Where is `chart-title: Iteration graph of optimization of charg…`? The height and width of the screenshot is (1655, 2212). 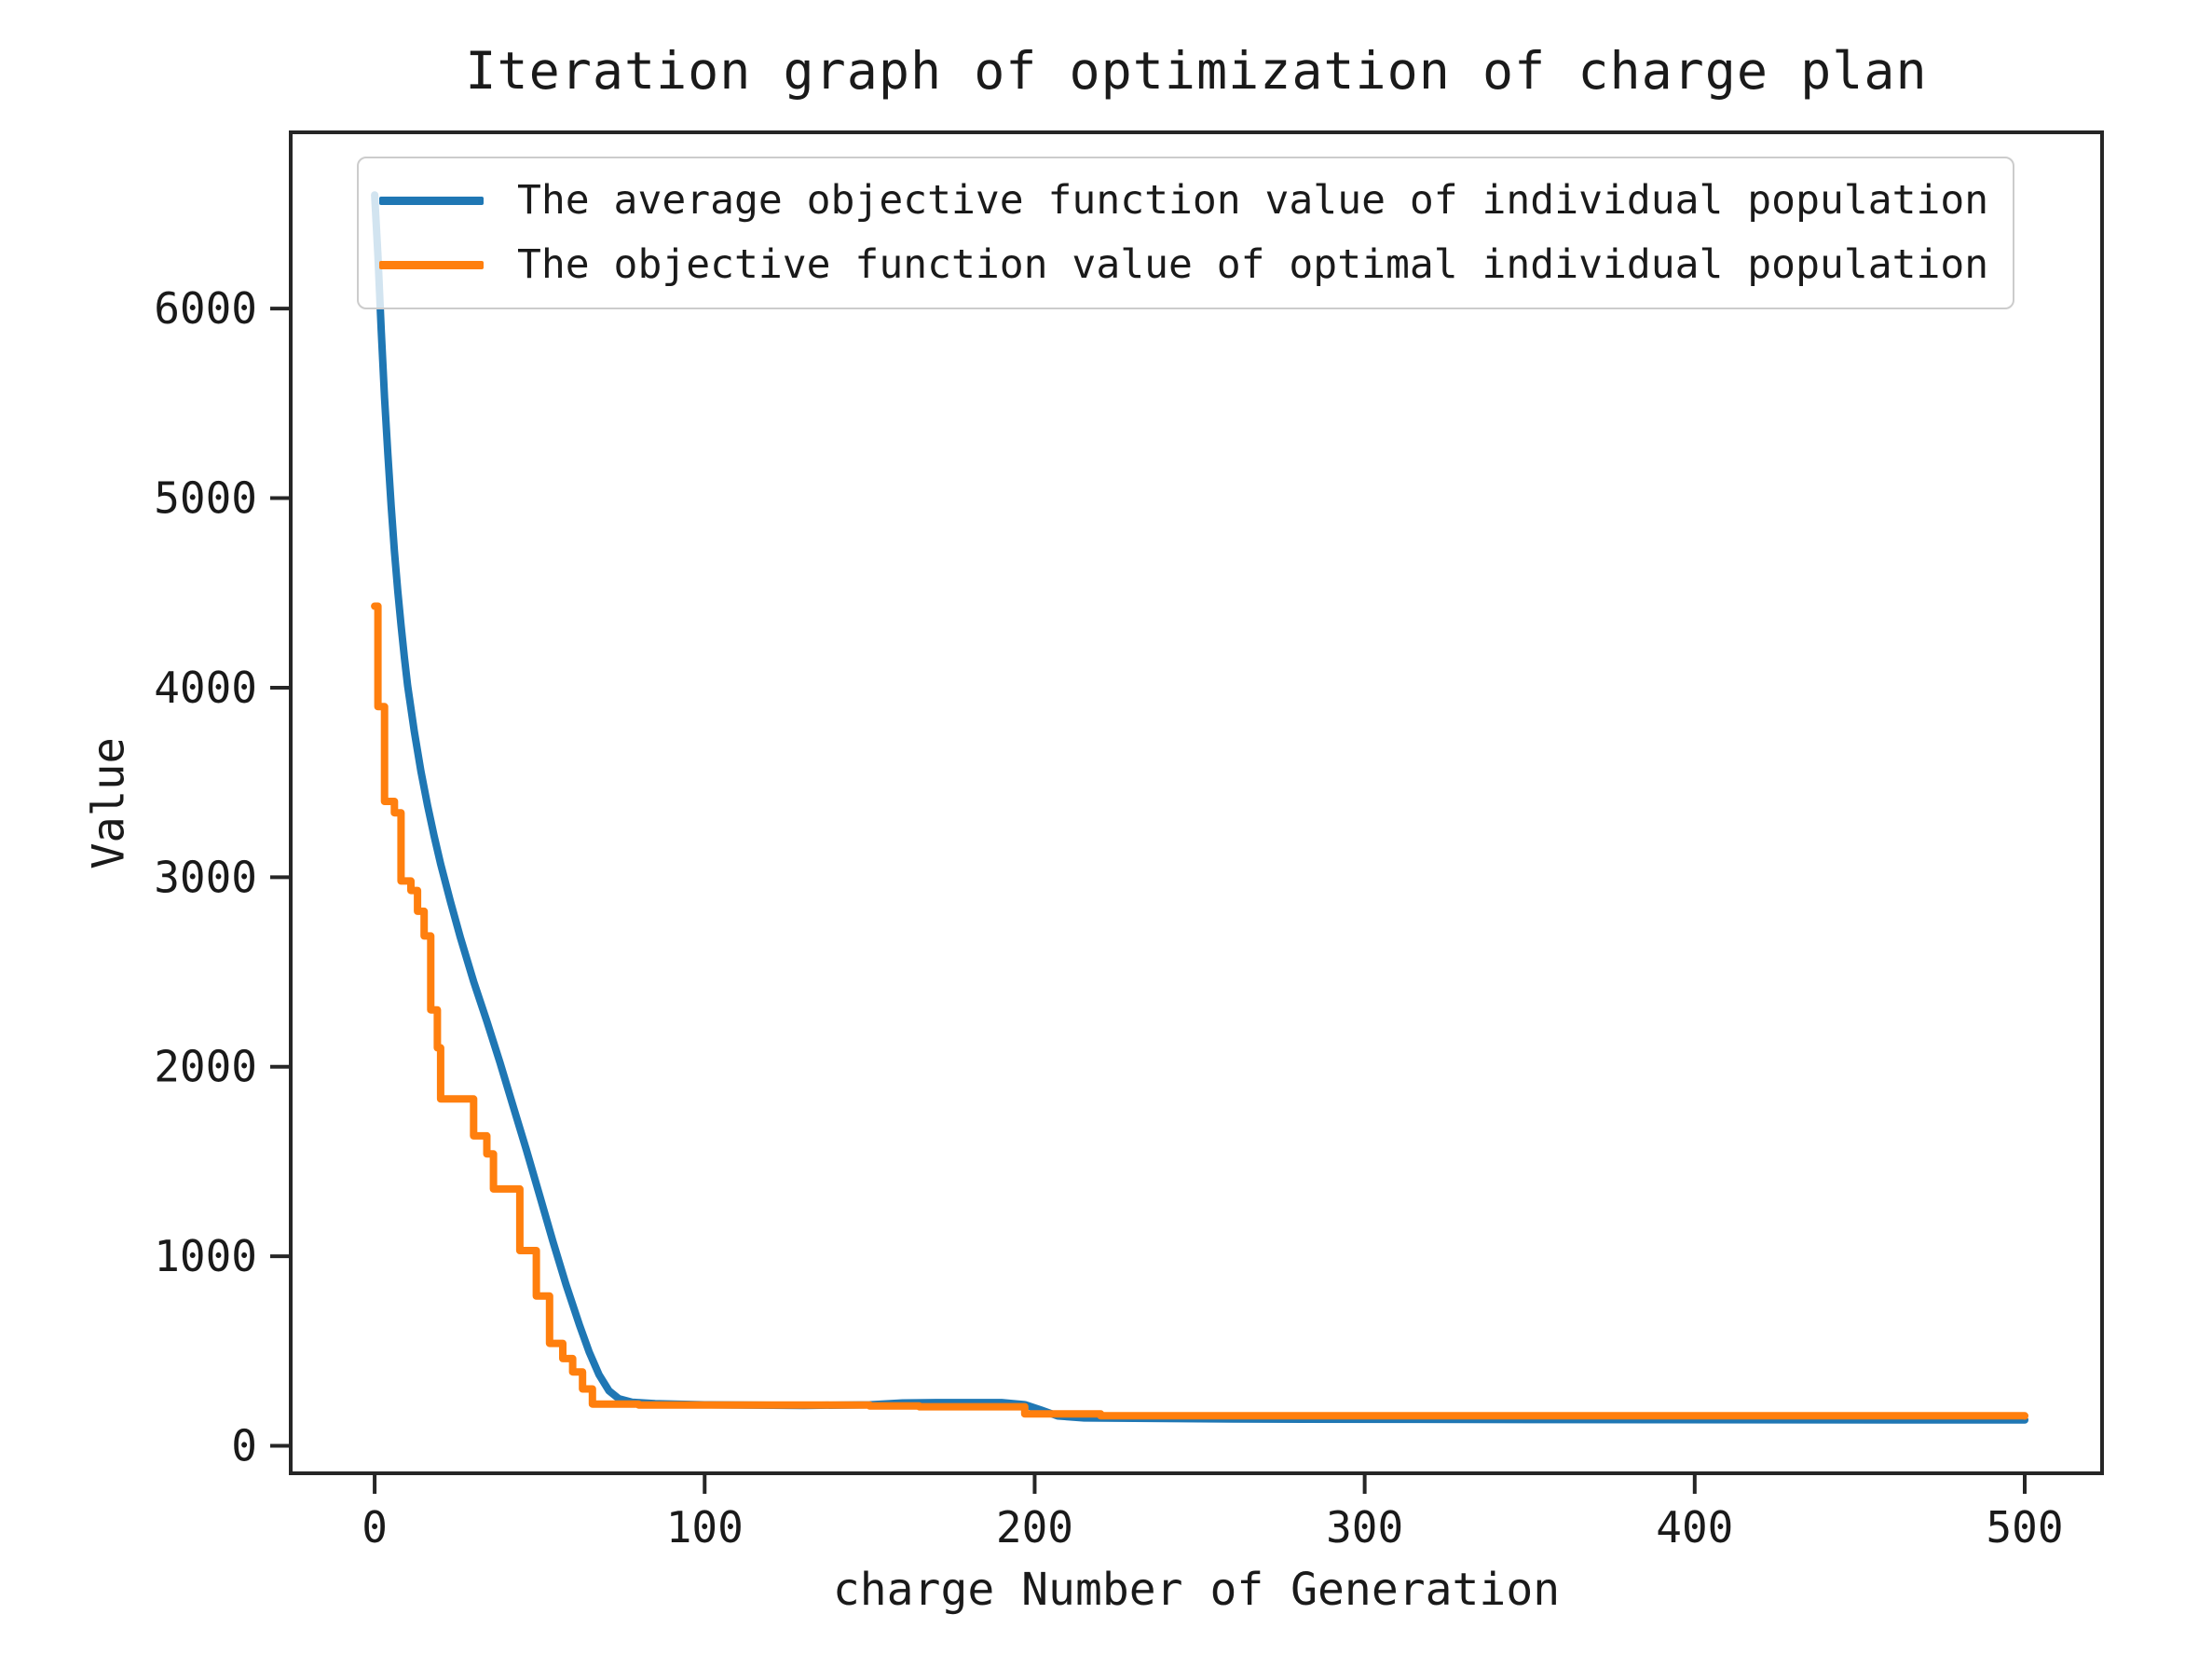
chart-title: Iteration graph of optimization of charg… is located at coordinates (1196, 71).